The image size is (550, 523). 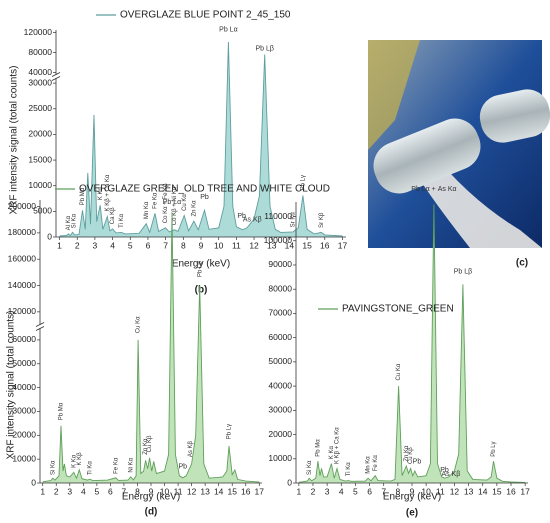 I want to click on peak-label: Cu Kα, so click(x=139, y=324).